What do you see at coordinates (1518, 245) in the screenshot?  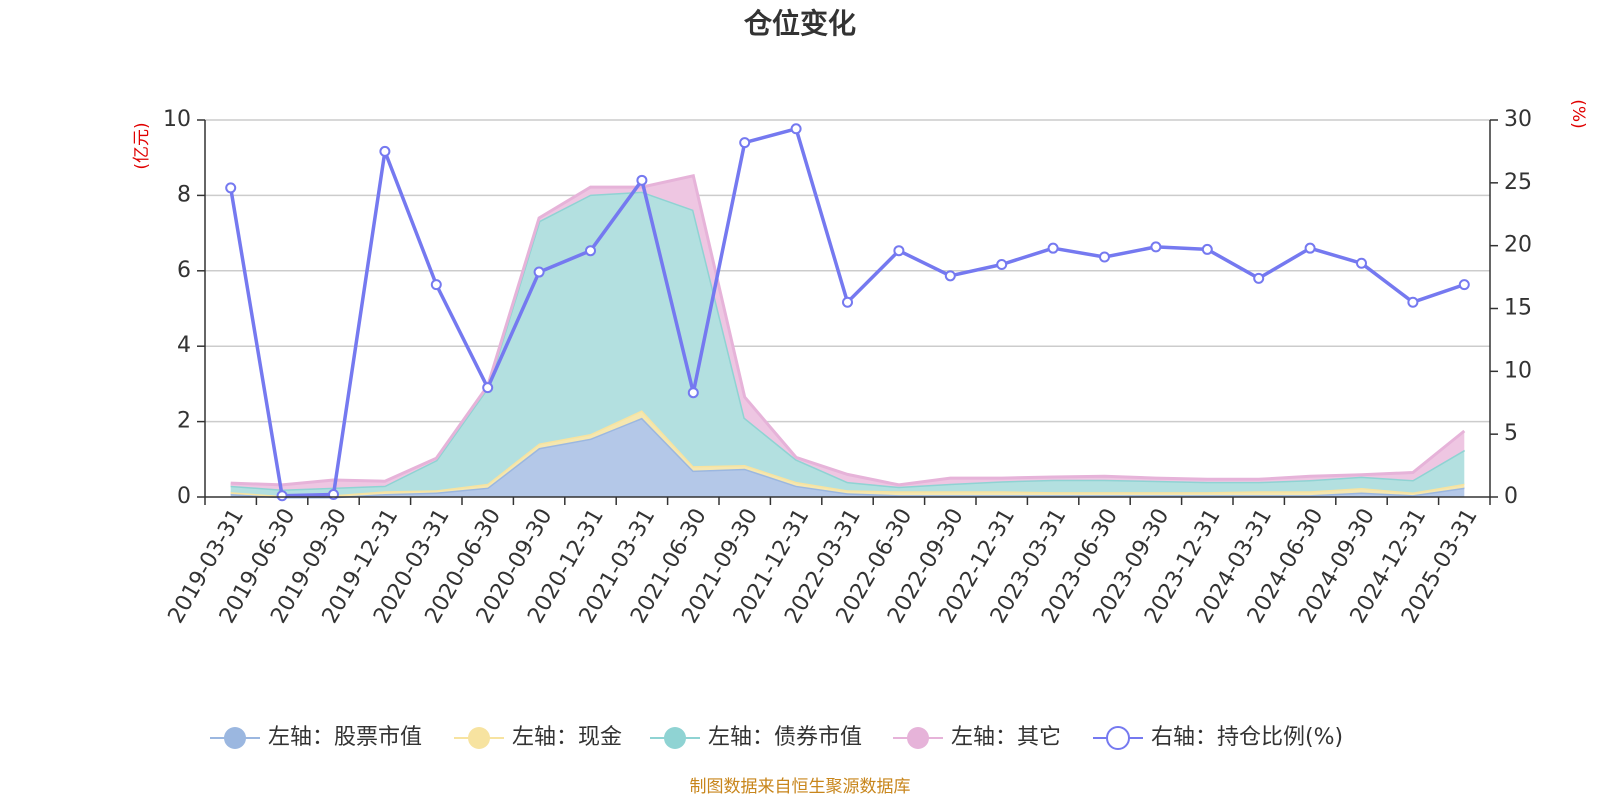 I see `right-axis-tick-label: 20` at bounding box center [1518, 245].